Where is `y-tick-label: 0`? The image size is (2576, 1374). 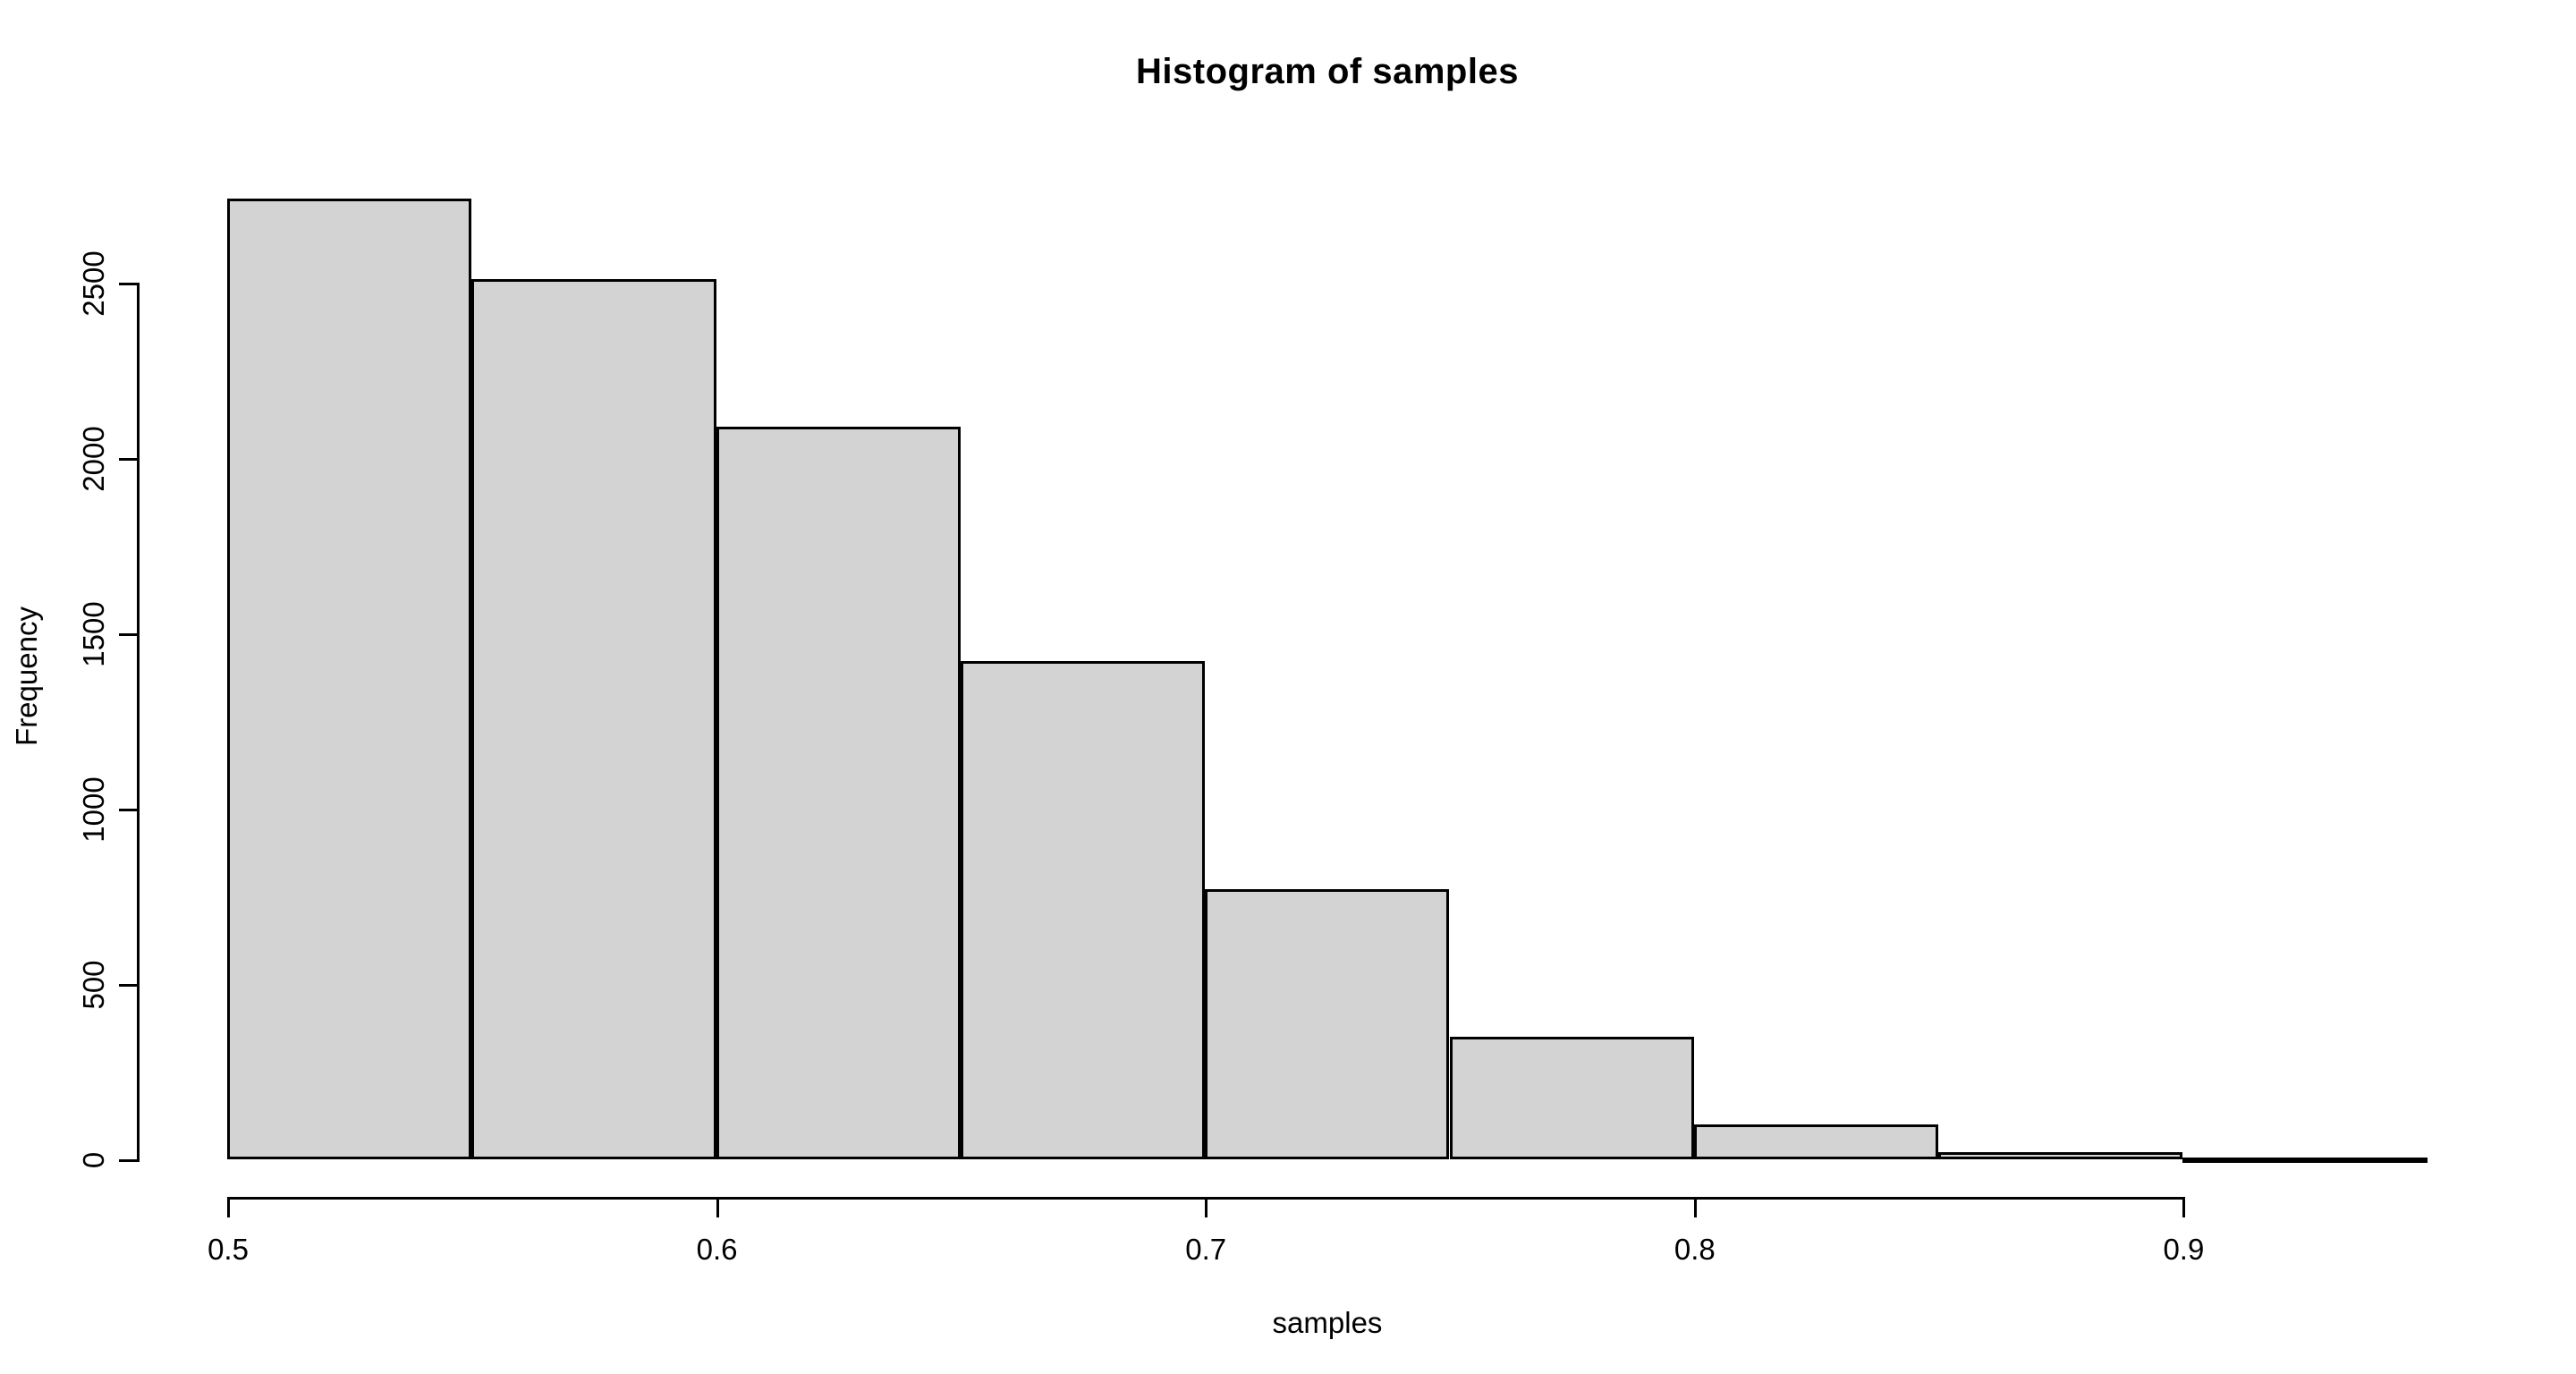 y-tick-label: 0 is located at coordinates (93, 1160).